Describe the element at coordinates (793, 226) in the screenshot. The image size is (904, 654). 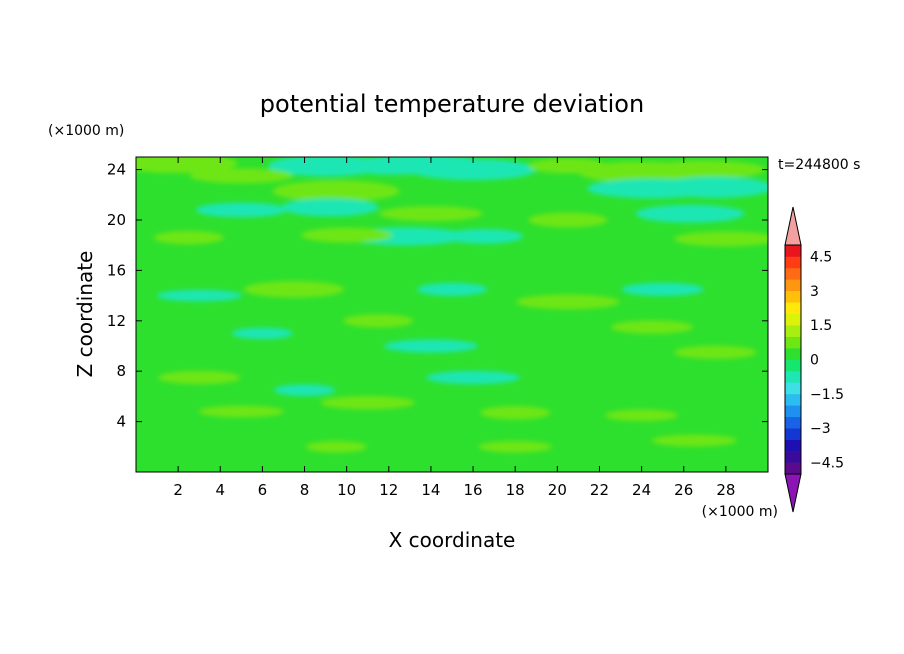
I see `colorbar-over-triangle` at that location.